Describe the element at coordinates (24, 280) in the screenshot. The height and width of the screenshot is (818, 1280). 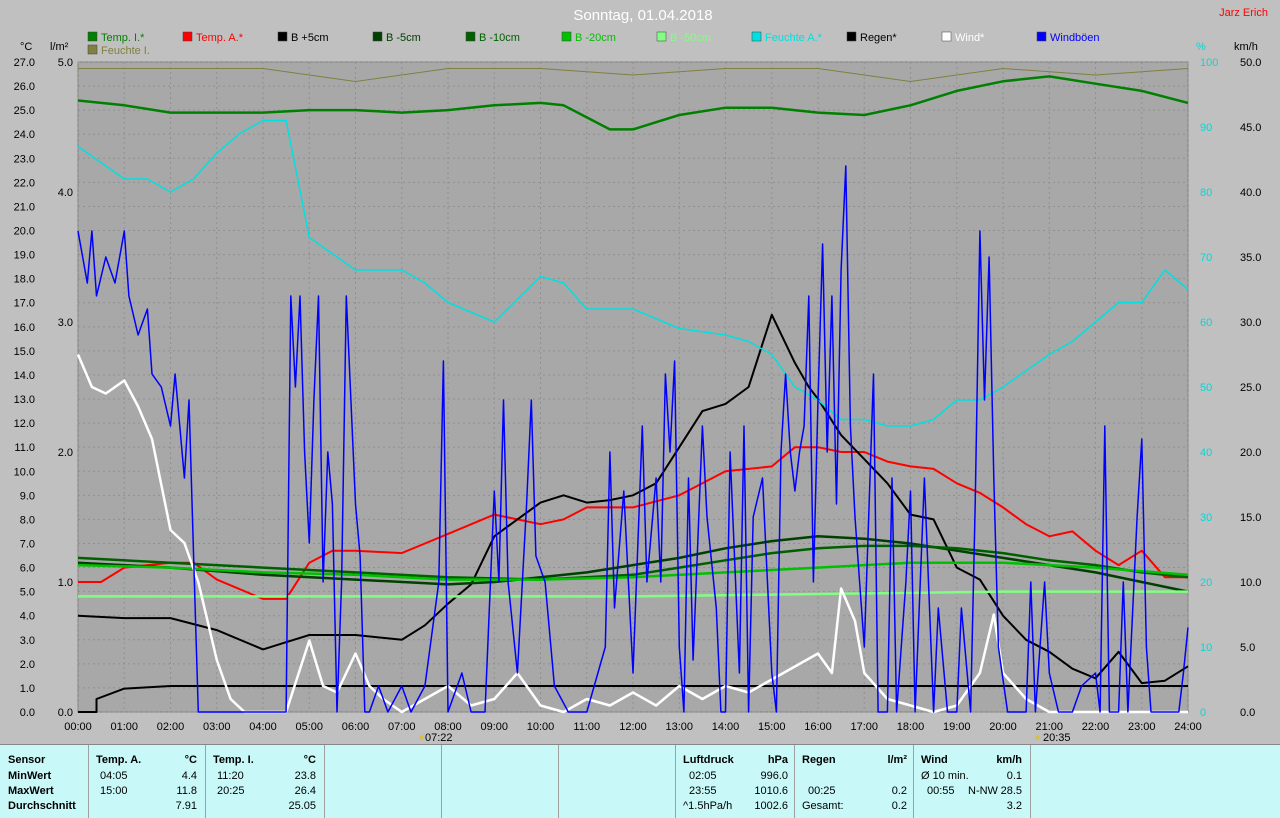
I see `temp-tick-label: 18.0` at that location.